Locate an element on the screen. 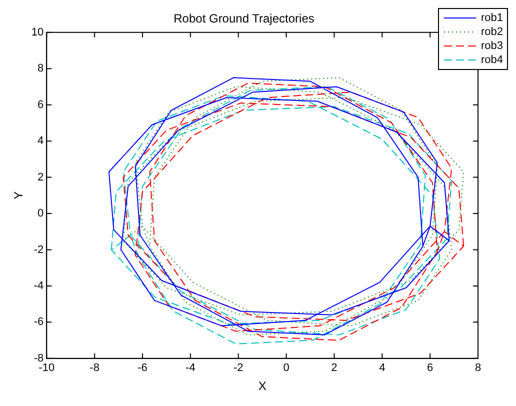  y-tick-label: -2 is located at coordinates (39, 250).